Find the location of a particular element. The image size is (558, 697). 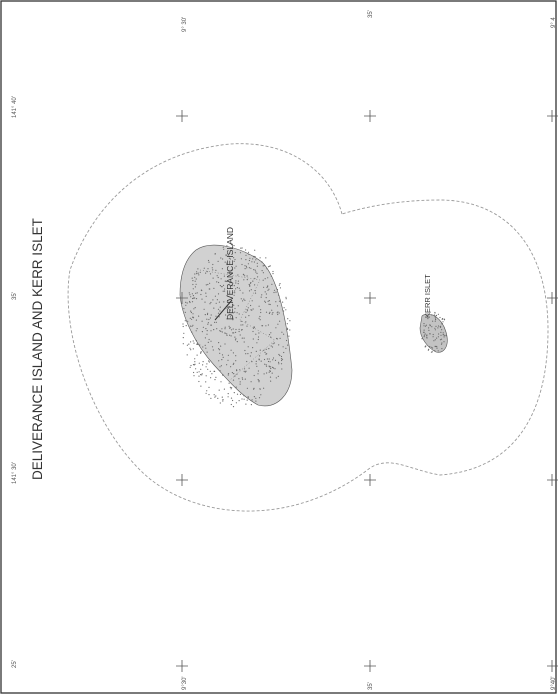

map-title: DELIVERANCE ISLAND AND KERR ISLET is located at coordinates (37, 349).